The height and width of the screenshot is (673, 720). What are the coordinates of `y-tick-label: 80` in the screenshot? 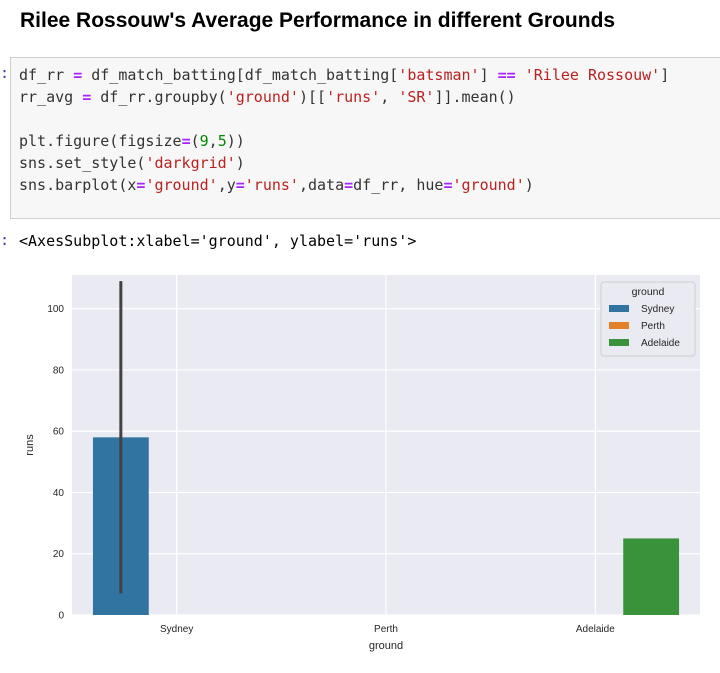 It's located at (59, 370).